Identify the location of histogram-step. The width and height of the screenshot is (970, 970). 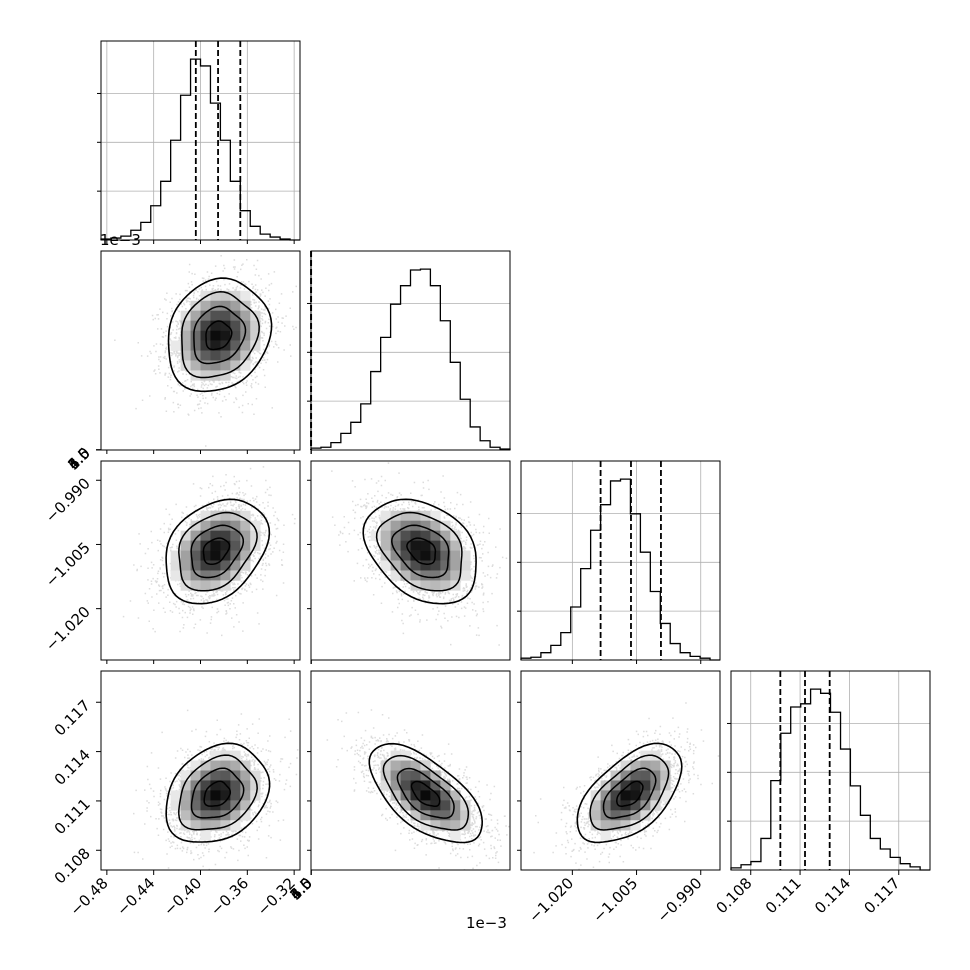
(200, 149).